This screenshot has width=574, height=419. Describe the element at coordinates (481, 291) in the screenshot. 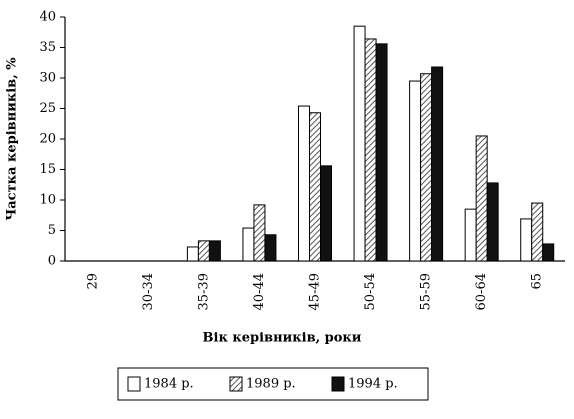

I see `x-tick-label: 60-64` at that location.